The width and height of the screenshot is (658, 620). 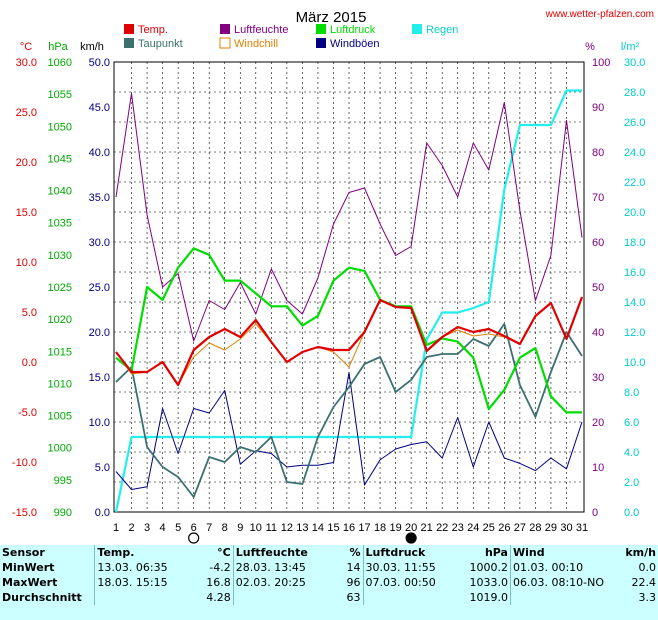 I want to click on stats-cell: 14, so click(x=353, y=567).